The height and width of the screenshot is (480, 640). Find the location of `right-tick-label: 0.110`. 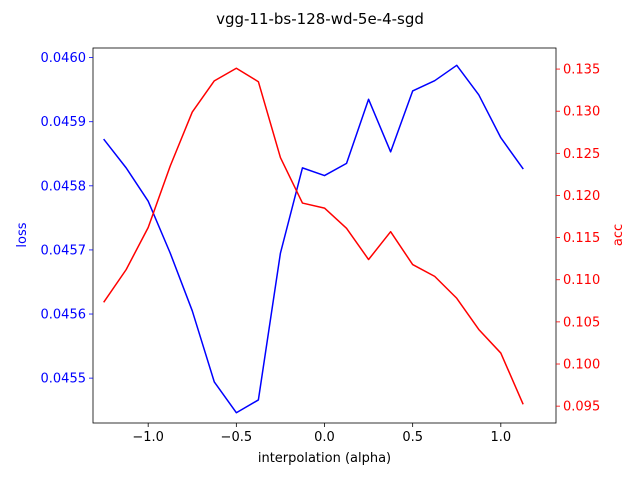

right-tick-label: 0.110 is located at coordinates (581, 280).